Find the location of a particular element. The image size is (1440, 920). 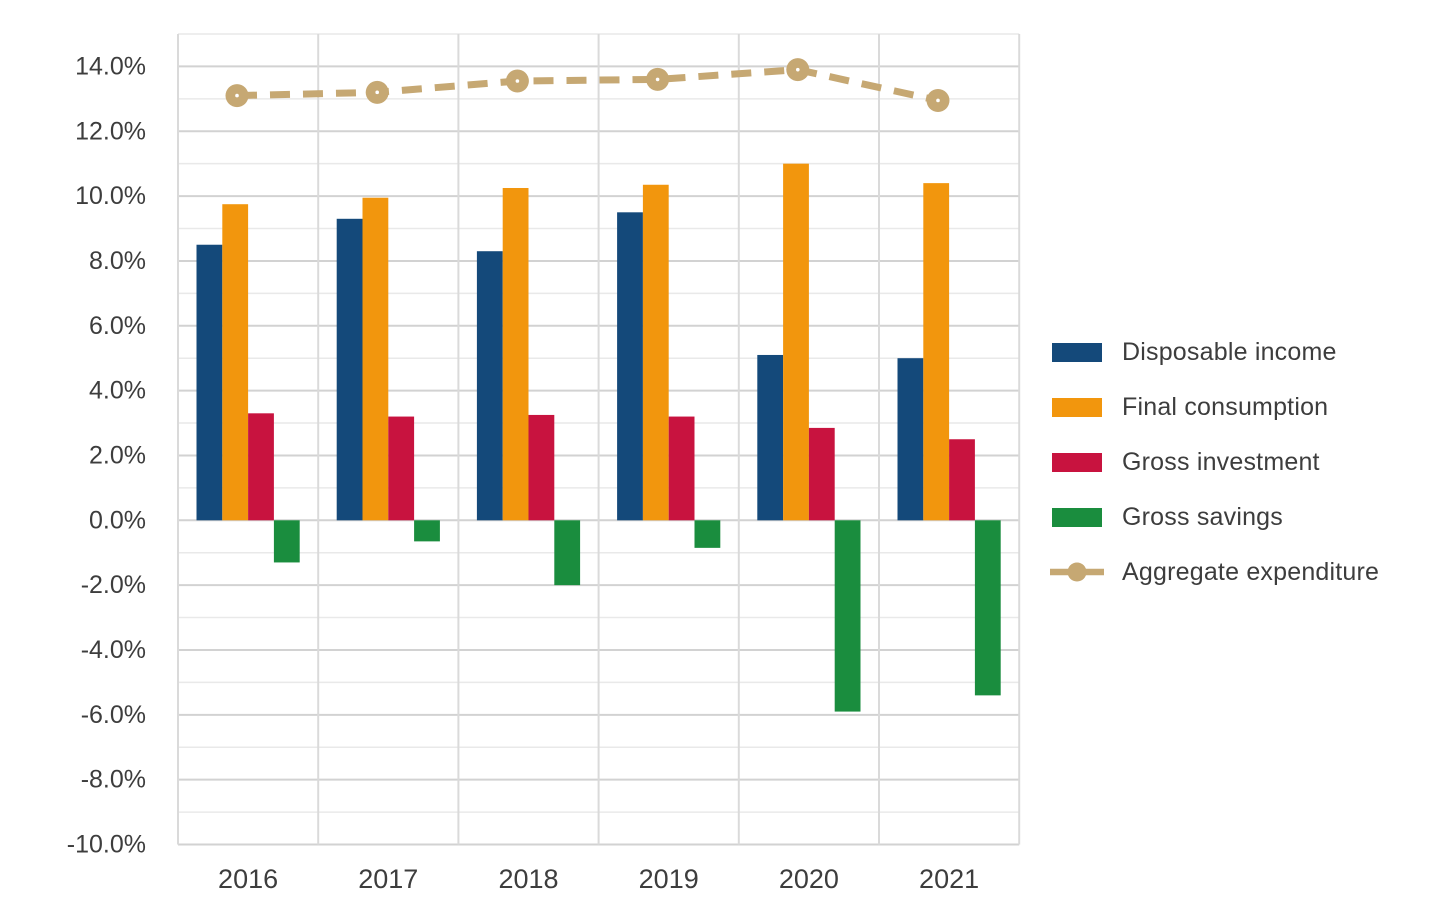

legend-label-aggregate-expenditure: Aggregate expenditure is located at coordinates (1251, 571).